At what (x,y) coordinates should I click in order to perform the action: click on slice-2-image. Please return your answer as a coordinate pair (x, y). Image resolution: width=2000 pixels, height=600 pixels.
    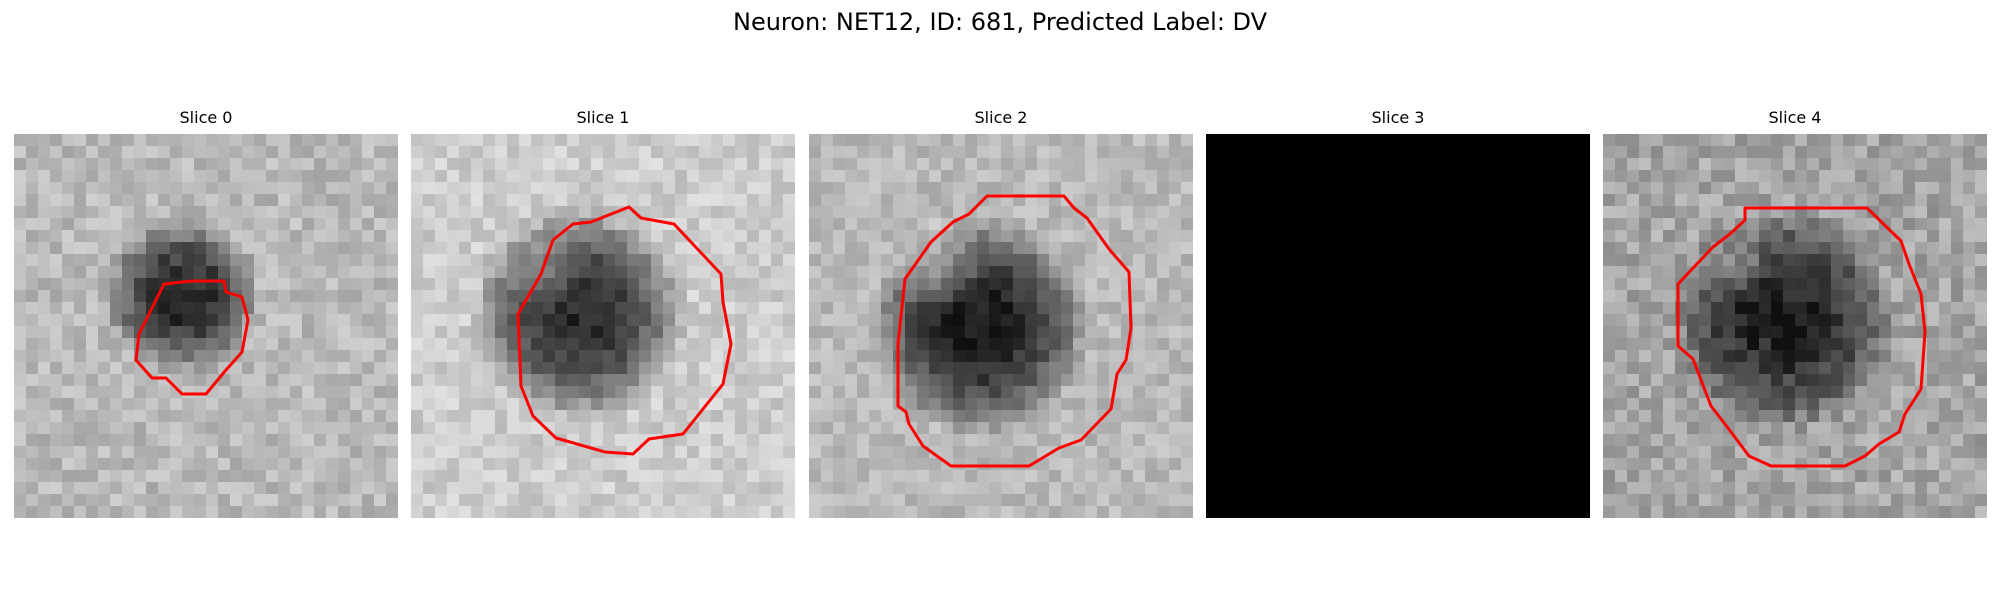
    Looking at the image, I should click on (1001, 326).